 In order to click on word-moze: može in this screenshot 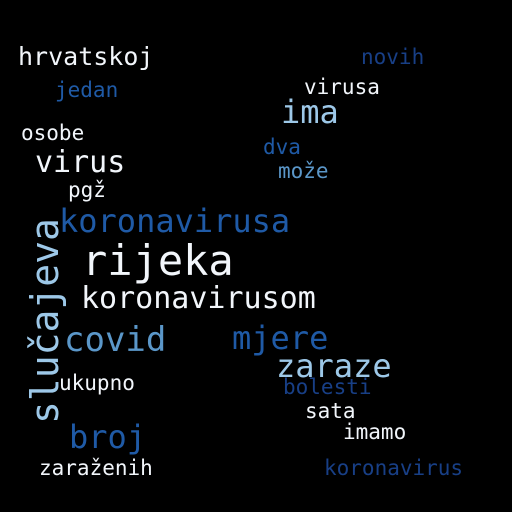, I will do `click(303, 171)`.